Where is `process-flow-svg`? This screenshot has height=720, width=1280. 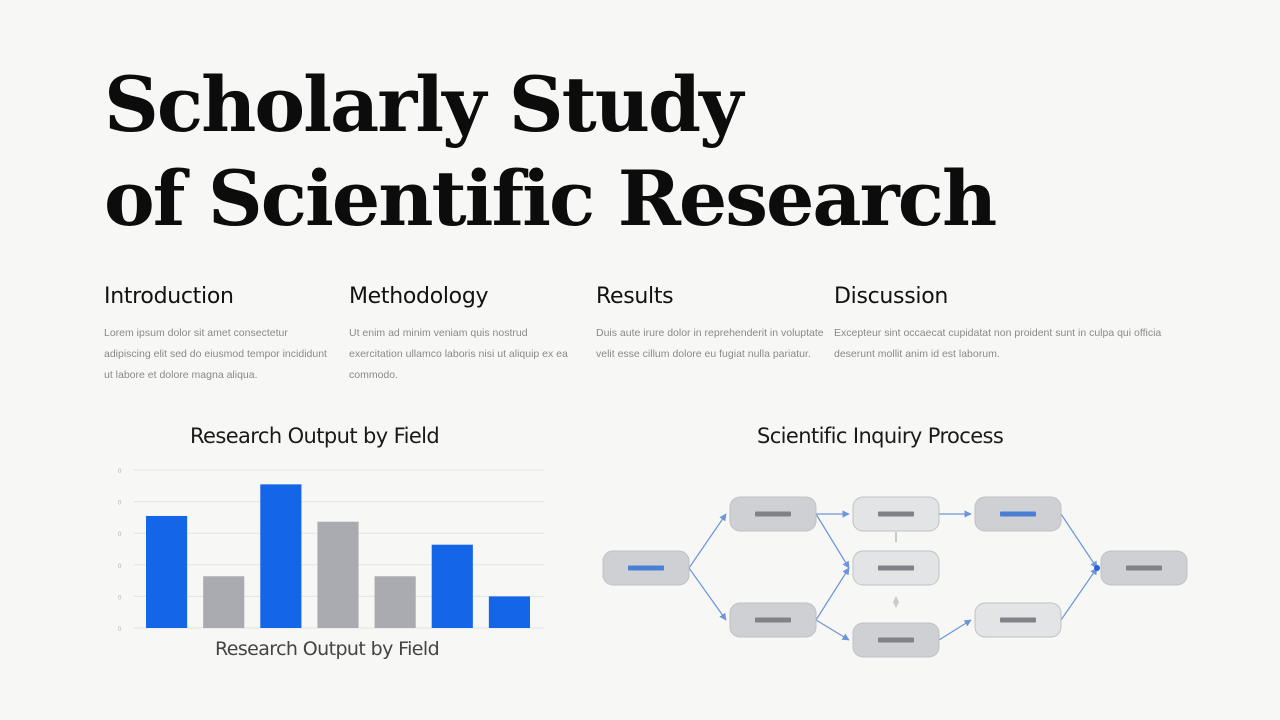
process-flow-svg is located at coordinates (895, 577).